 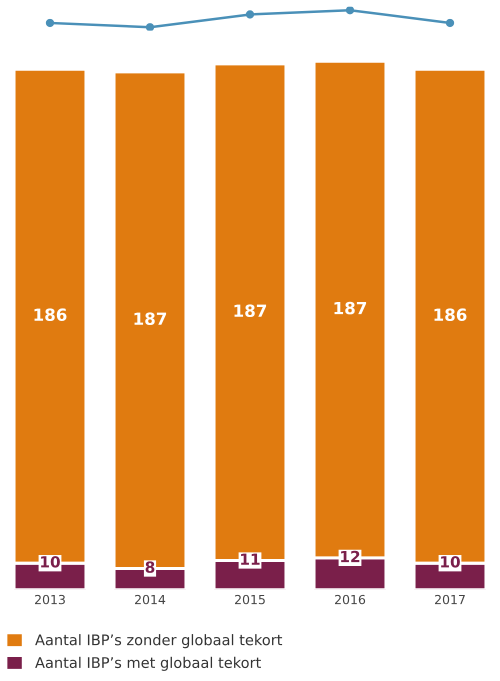 What do you see at coordinates (250, 559) in the screenshot?
I see `data-label: 11` at bounding box center [250, 559].